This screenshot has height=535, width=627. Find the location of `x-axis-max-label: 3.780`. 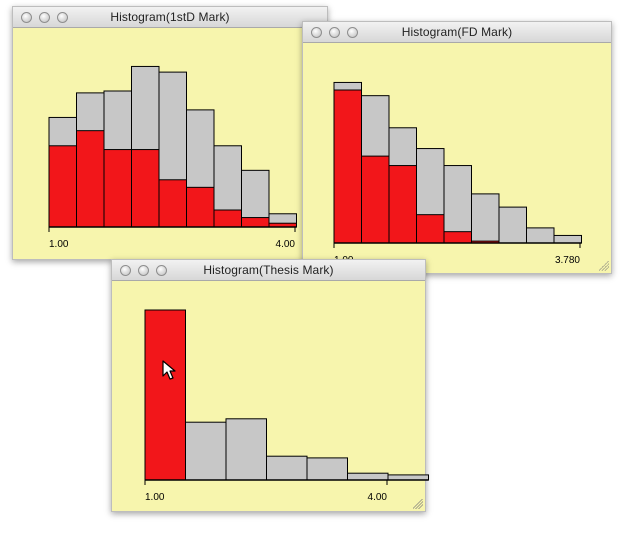

x-axis-max-label: 3.780 is located at coordinates (567, 260).